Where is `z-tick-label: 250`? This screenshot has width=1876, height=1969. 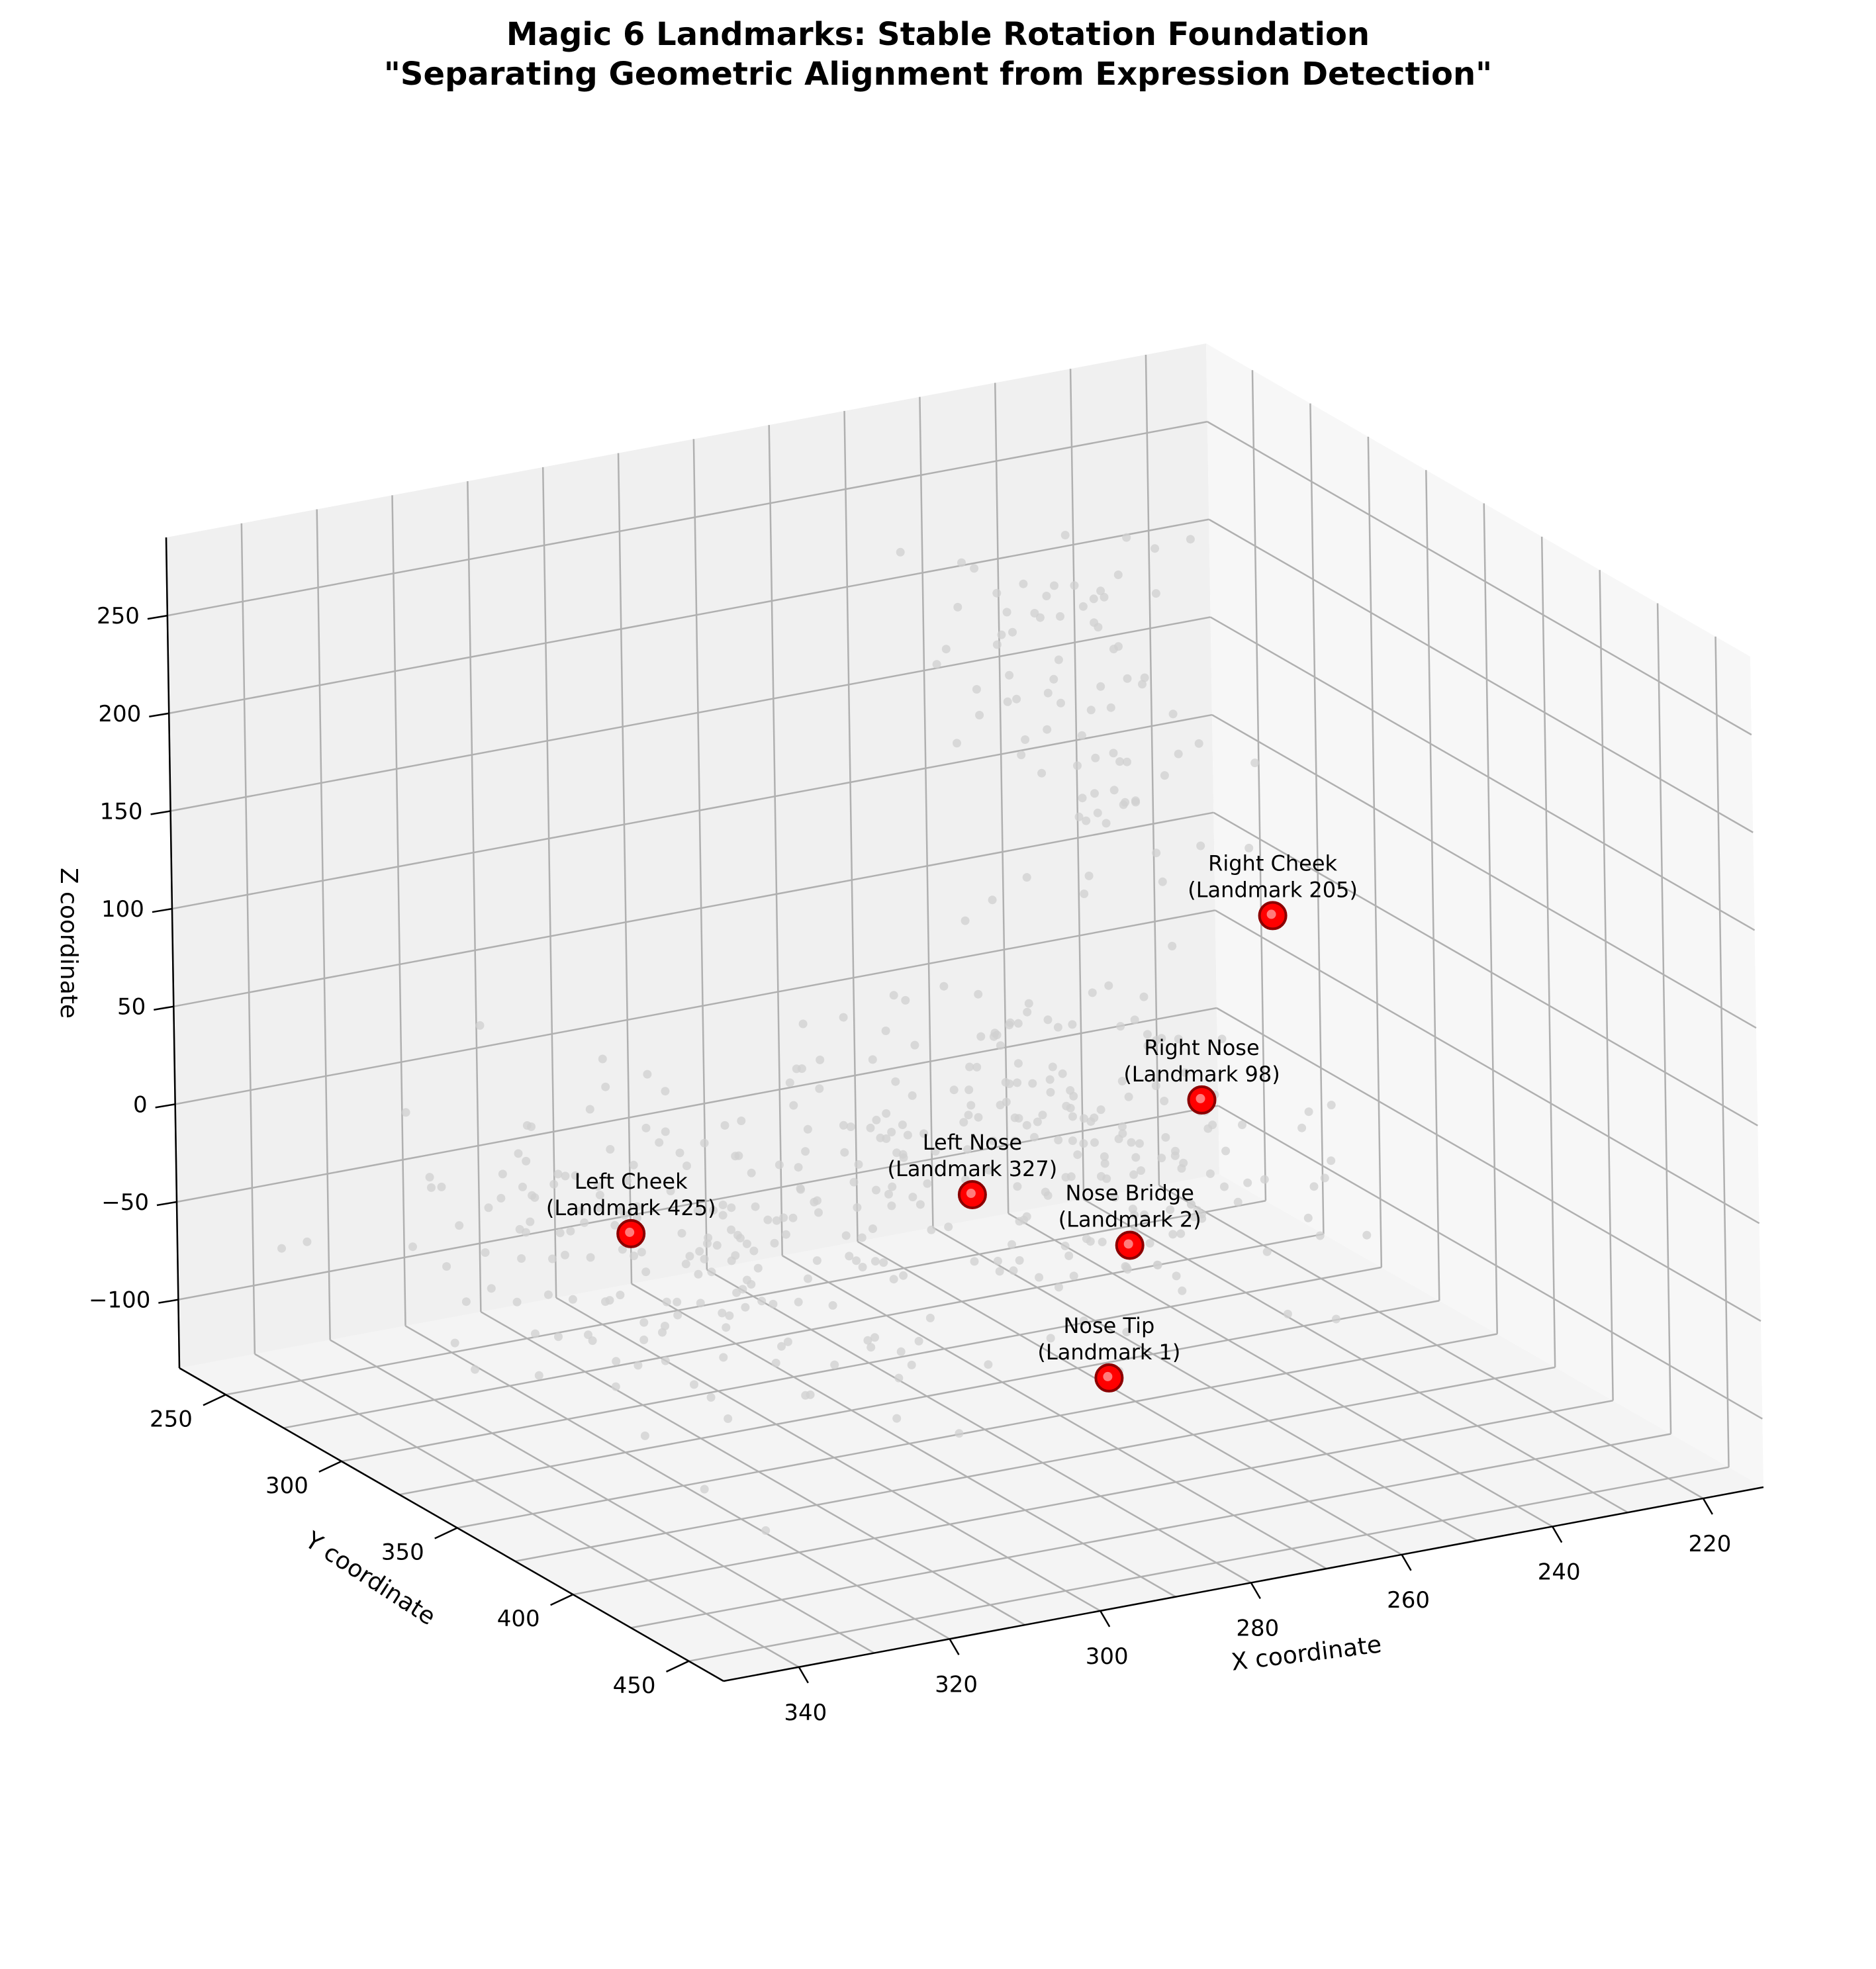
z-tick-label: 250 is located at coordinates (118, 616).